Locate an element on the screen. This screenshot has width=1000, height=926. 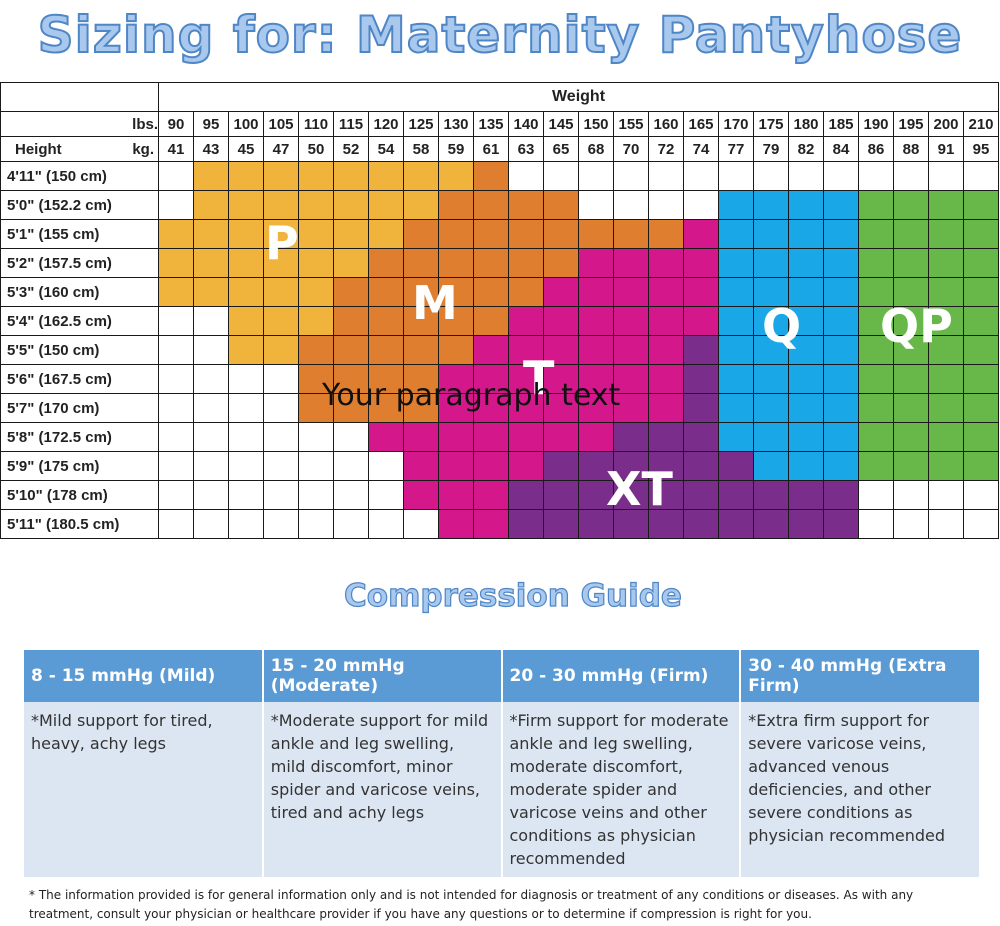
height-label-cell: 5'8" (172.5 cm) is located at coordinates (79, 437).